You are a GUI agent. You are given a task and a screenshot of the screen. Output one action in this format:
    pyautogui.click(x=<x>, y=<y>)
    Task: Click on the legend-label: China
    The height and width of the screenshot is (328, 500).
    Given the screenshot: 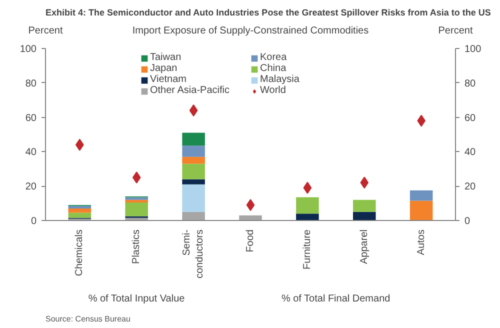 What is the action you would take?
    pyautogui.click(x=274, y=68)
    